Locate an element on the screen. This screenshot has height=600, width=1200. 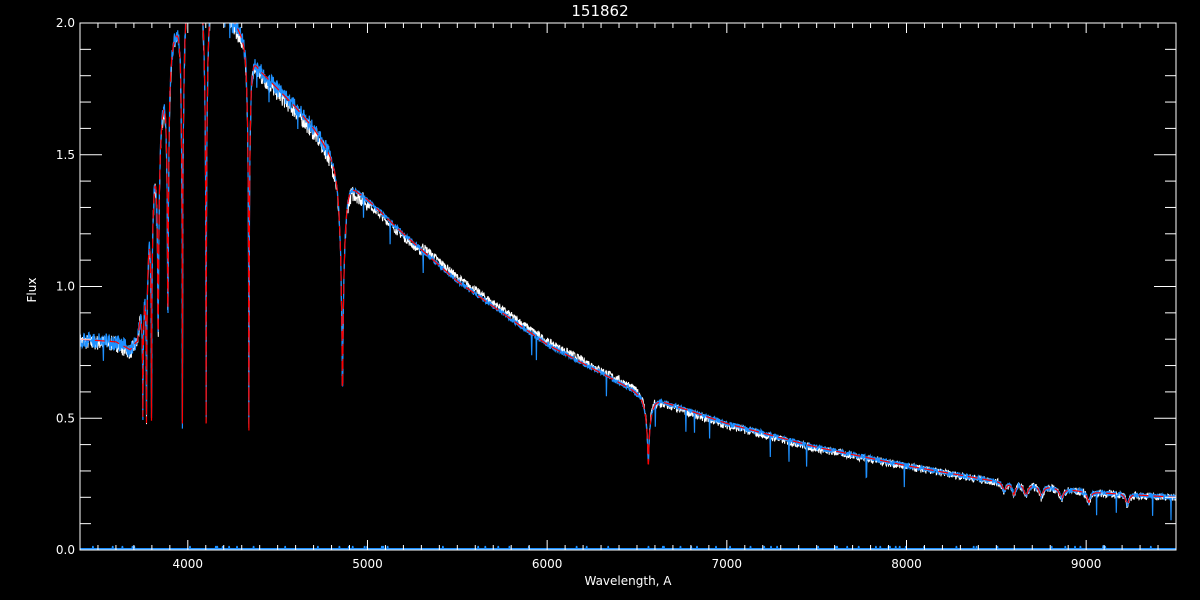
x-tick-label: 9000 is located at coordinates (1086, 564).